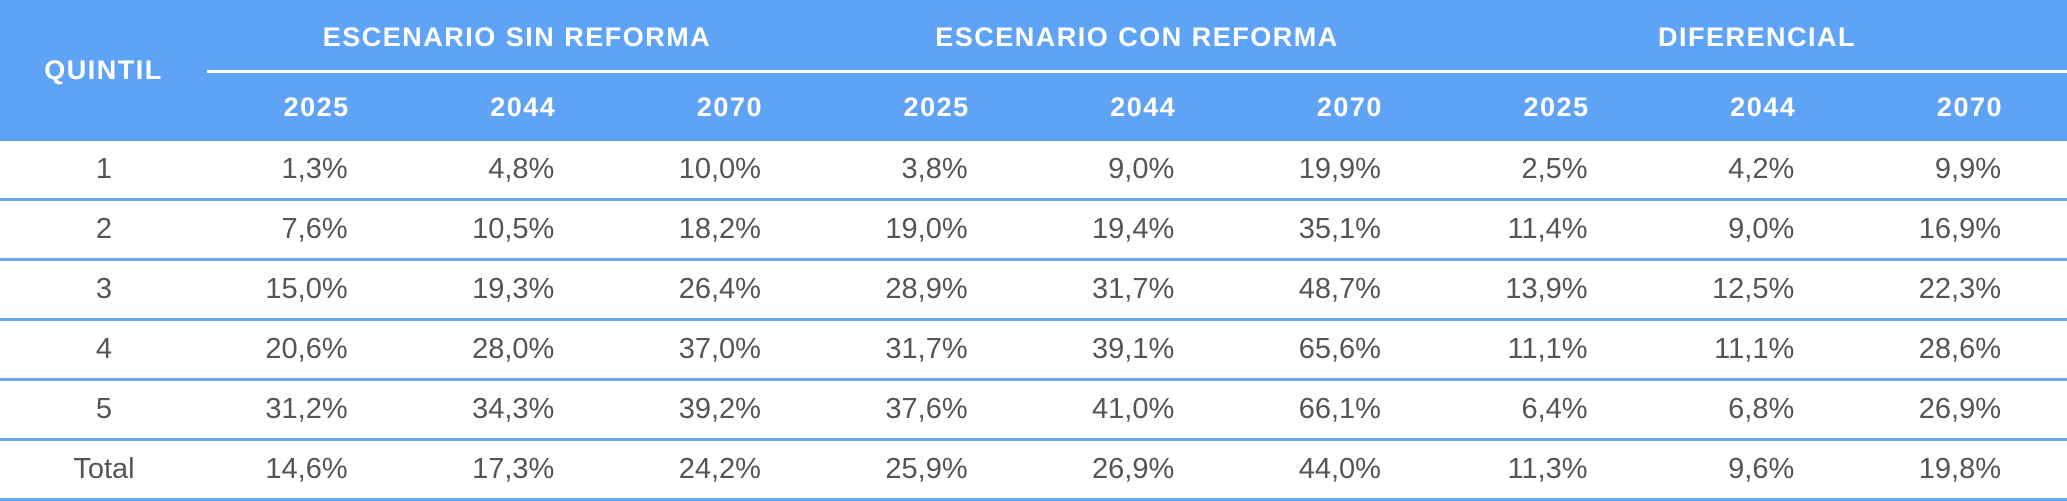 The image size is (2067, 501). What do you see at coordinates (517, 171) in the screenshot?
I see `value-cell: 4,8%` at bounding box center [517, 171].